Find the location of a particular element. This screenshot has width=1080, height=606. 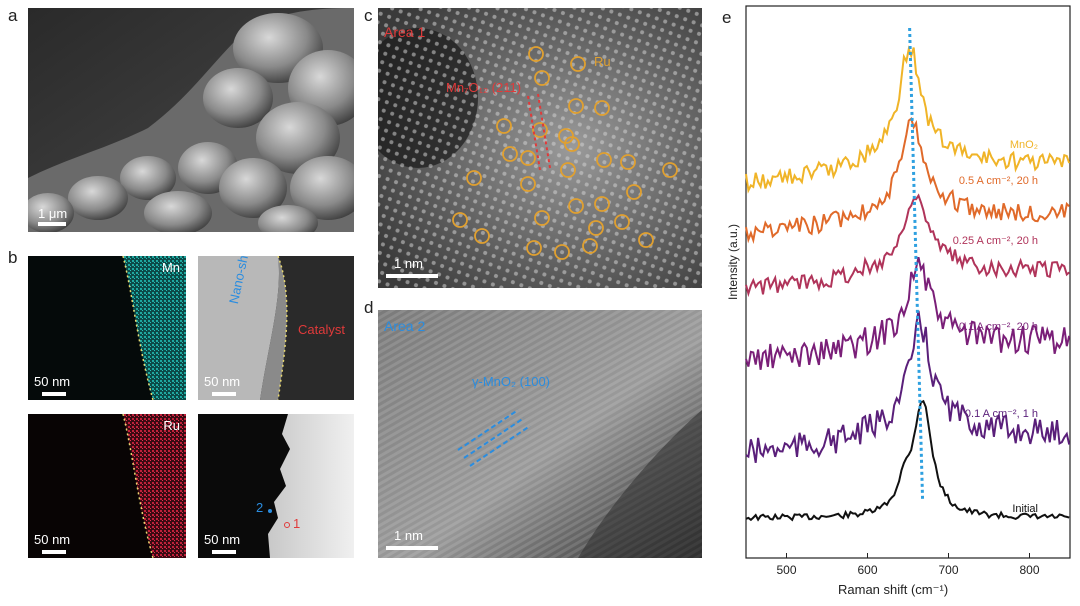

haadf-scale-label: 50 nm is located at coordinates (222, 539).